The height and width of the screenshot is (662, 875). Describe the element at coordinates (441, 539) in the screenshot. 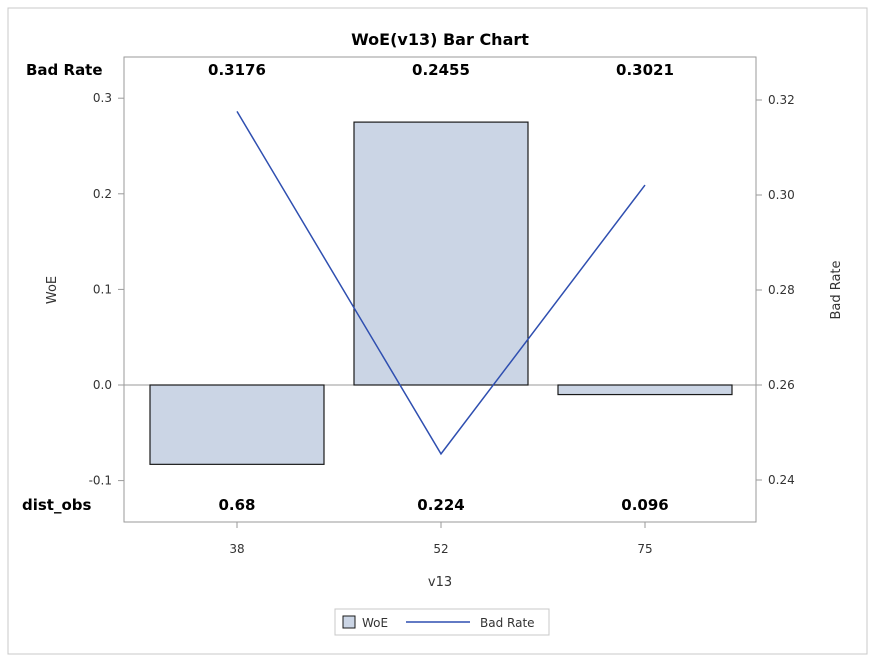

I see `x-axis: 38 52 75` at that location.